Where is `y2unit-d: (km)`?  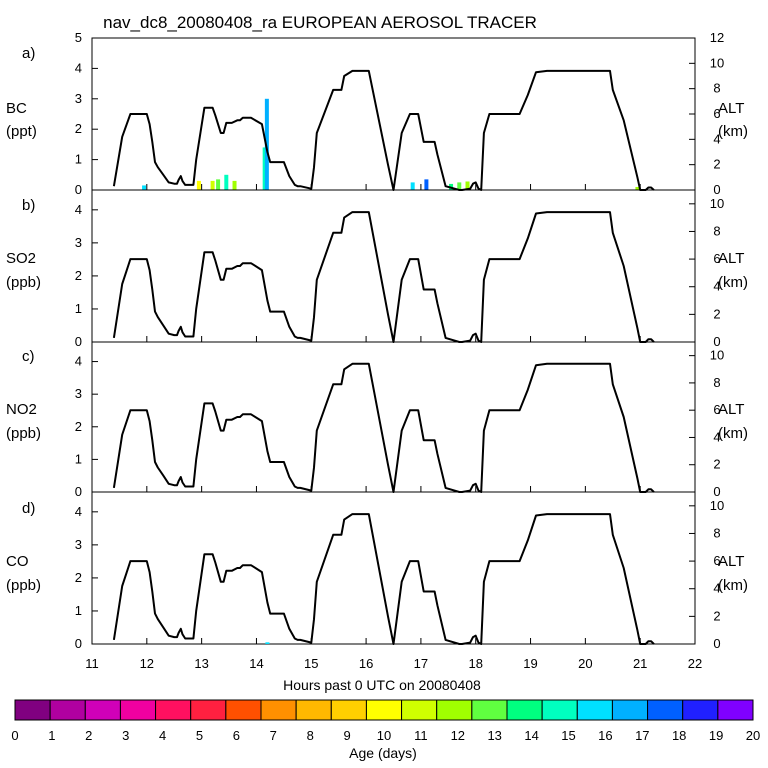
y2unit-d: (km) is located at coordinates (733, 585).